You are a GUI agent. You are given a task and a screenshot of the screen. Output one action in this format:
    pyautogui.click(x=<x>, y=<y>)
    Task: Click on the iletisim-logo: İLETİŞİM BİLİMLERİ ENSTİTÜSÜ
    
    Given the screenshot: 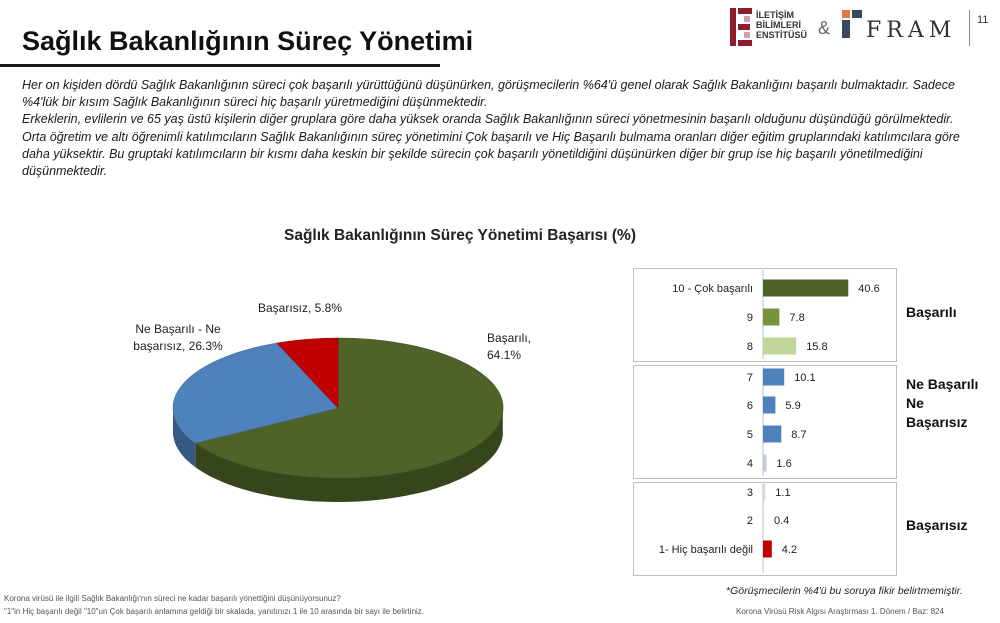 What is the action you would take?
    pyautogui.click(x=770, y=28)
    